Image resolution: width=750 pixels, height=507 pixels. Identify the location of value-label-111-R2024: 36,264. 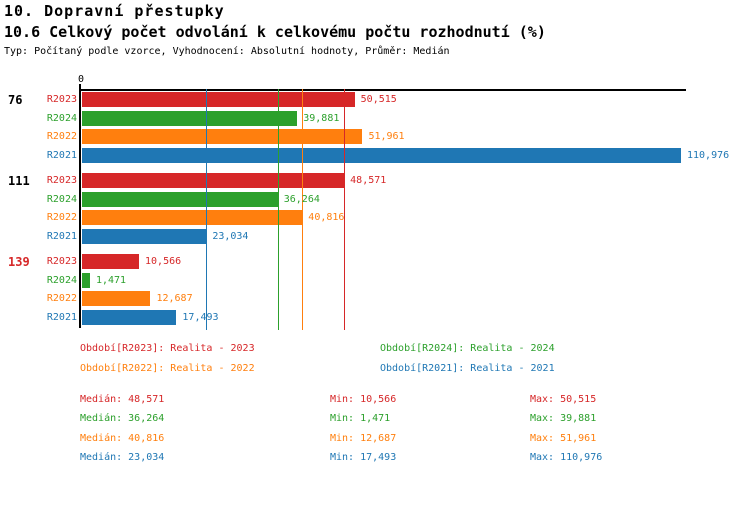
(301, 199).